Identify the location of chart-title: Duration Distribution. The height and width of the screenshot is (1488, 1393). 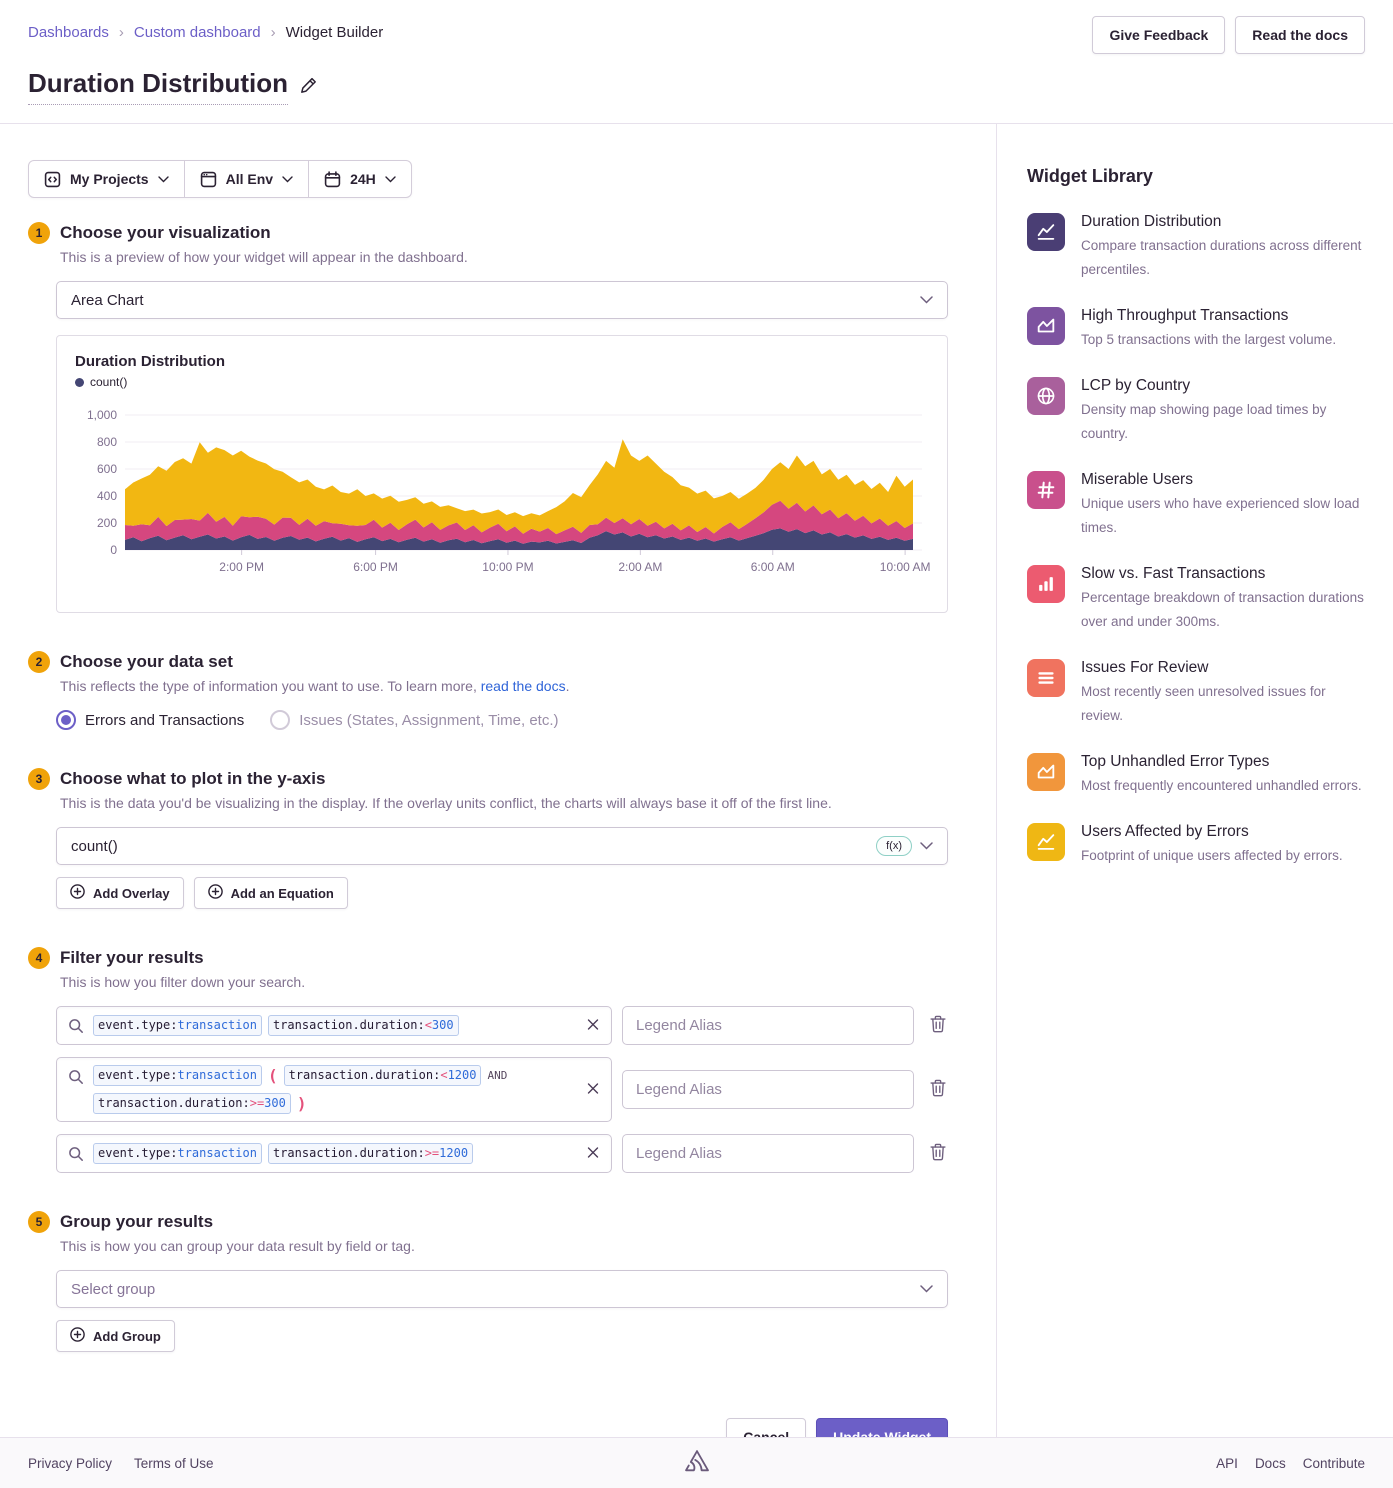
(150, 361).